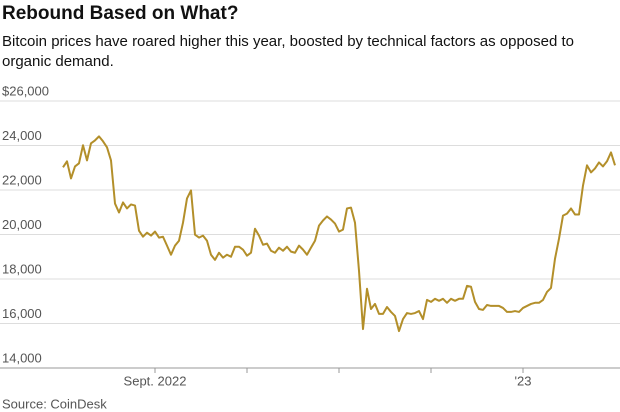 This screenshot has width=620, height=412. What do you see at coordinates (22, 179) in the screenshot?
I see `y-tick-label: 22,000` at bounding box center [22, 179].